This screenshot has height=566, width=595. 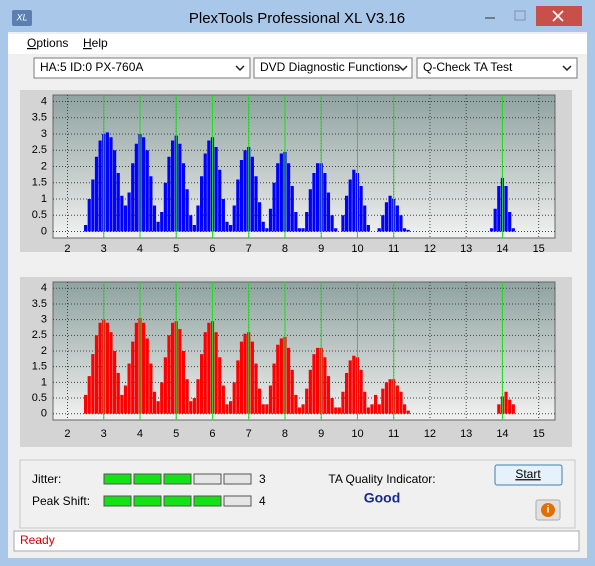 What do you see at coordinates (176, 249) in the screenshot?
I see `x-tick-label: 5` at bounding box center [176, 249].